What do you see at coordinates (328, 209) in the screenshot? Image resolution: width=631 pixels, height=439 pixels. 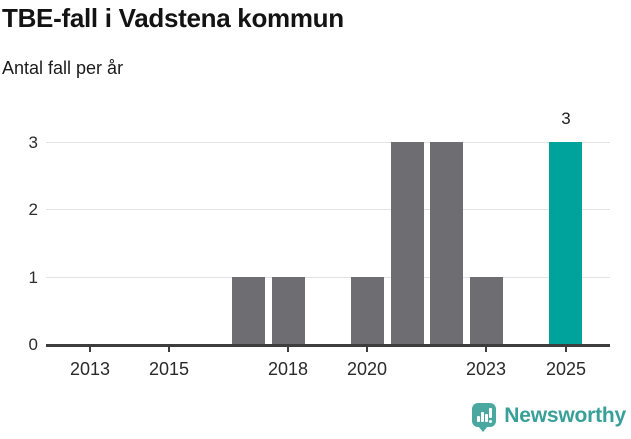 I see `gridline-y2` at bounding box center [328, 209].